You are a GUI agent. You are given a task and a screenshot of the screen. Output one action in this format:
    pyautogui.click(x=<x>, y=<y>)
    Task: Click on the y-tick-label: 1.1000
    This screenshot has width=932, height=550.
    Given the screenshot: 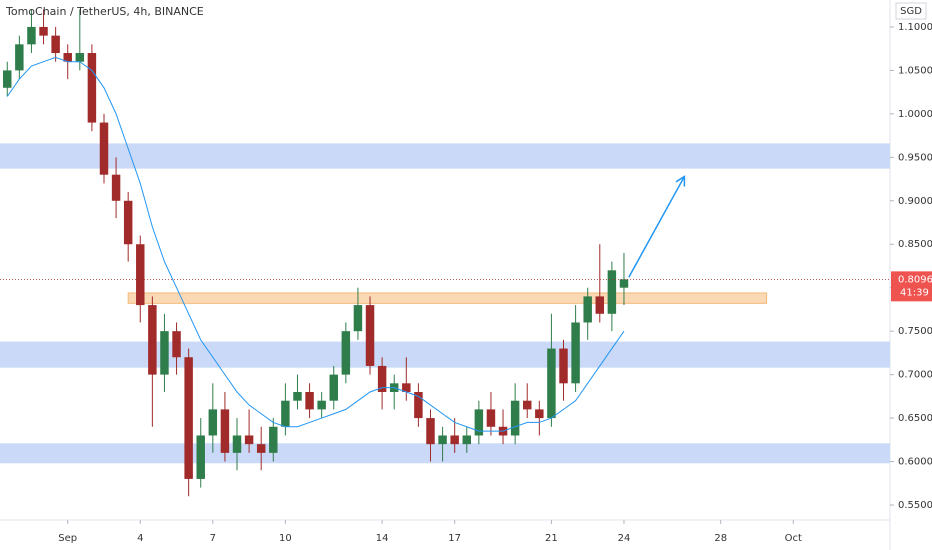 What is the action you would take?
    pyautogui.click(x=915, y=27)
    